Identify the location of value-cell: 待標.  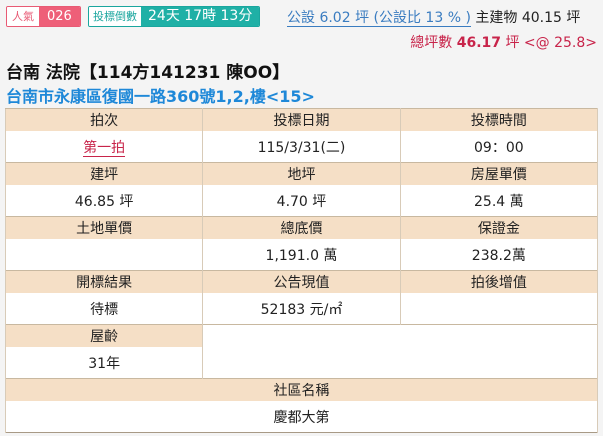
(104, 309).